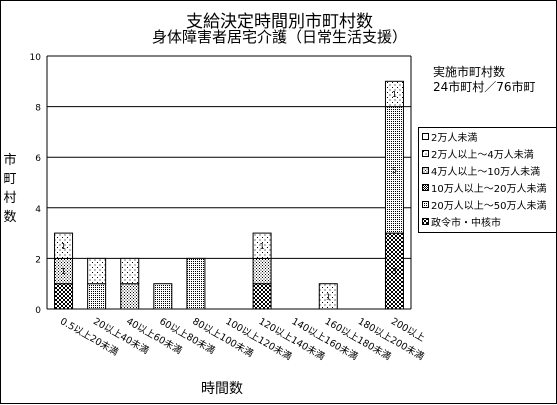 This screenshot has width=557, height=405. I want to click on y-tick-label: 4, so click(38, 210).